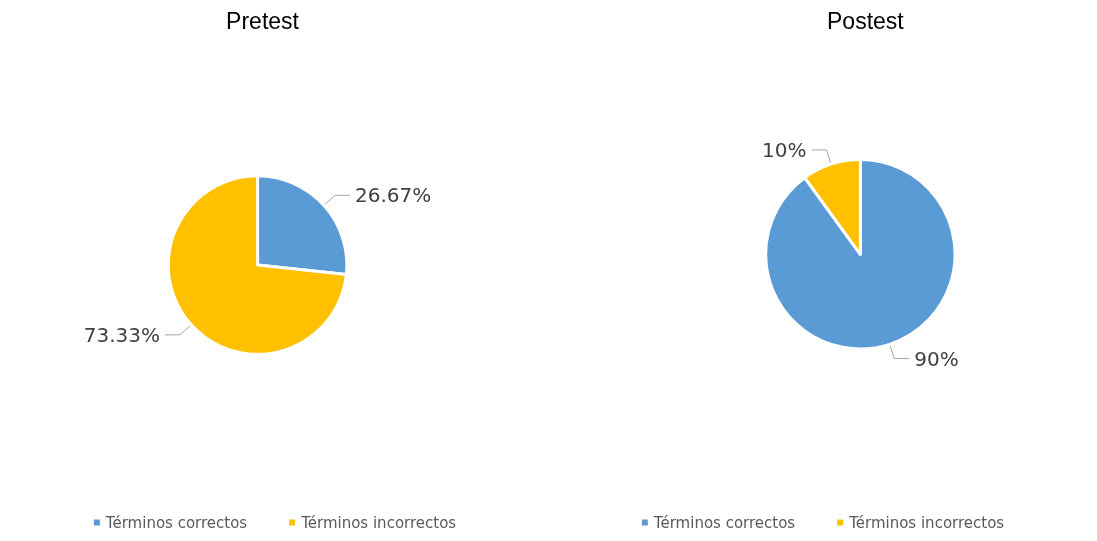  Describe the element at coordinates (866, 20) in the screenshot. I see `chart-title: Postest` at that location.